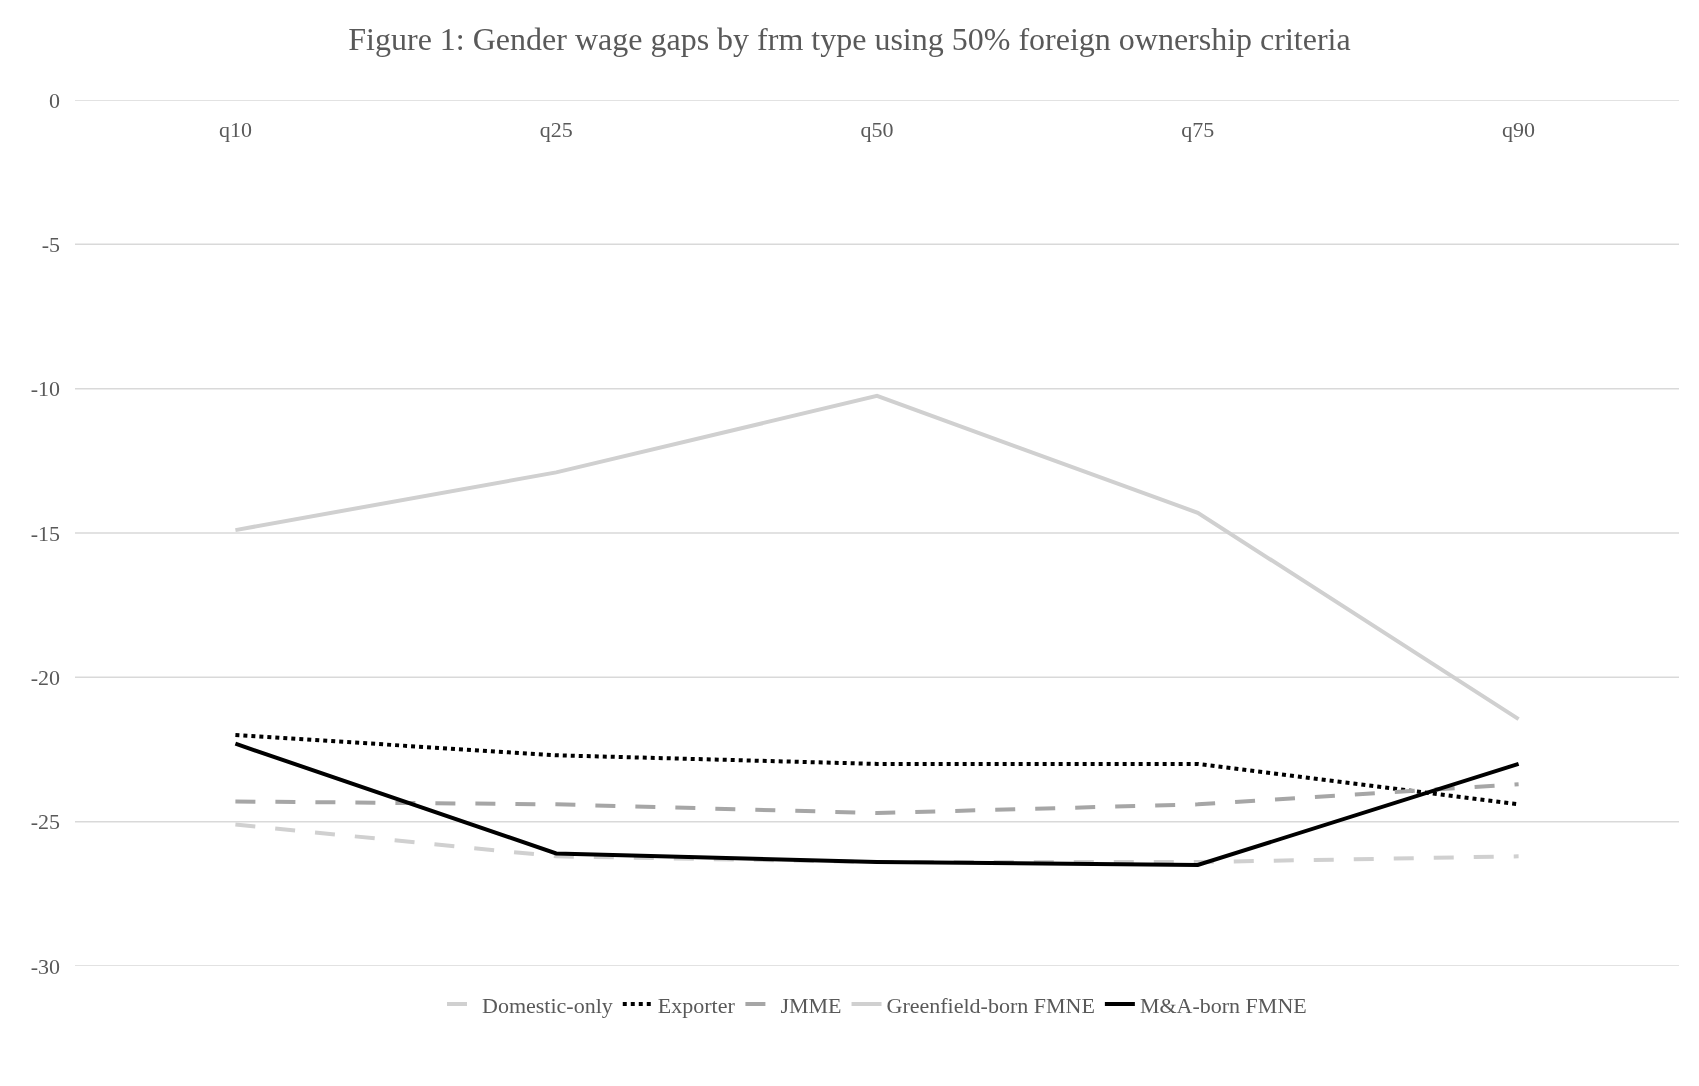 This screenshot has height=1086, width=1699. Describe the element at coordinates (45, 533) in the screenshot. I see `y-tick-label: -15` at that location.